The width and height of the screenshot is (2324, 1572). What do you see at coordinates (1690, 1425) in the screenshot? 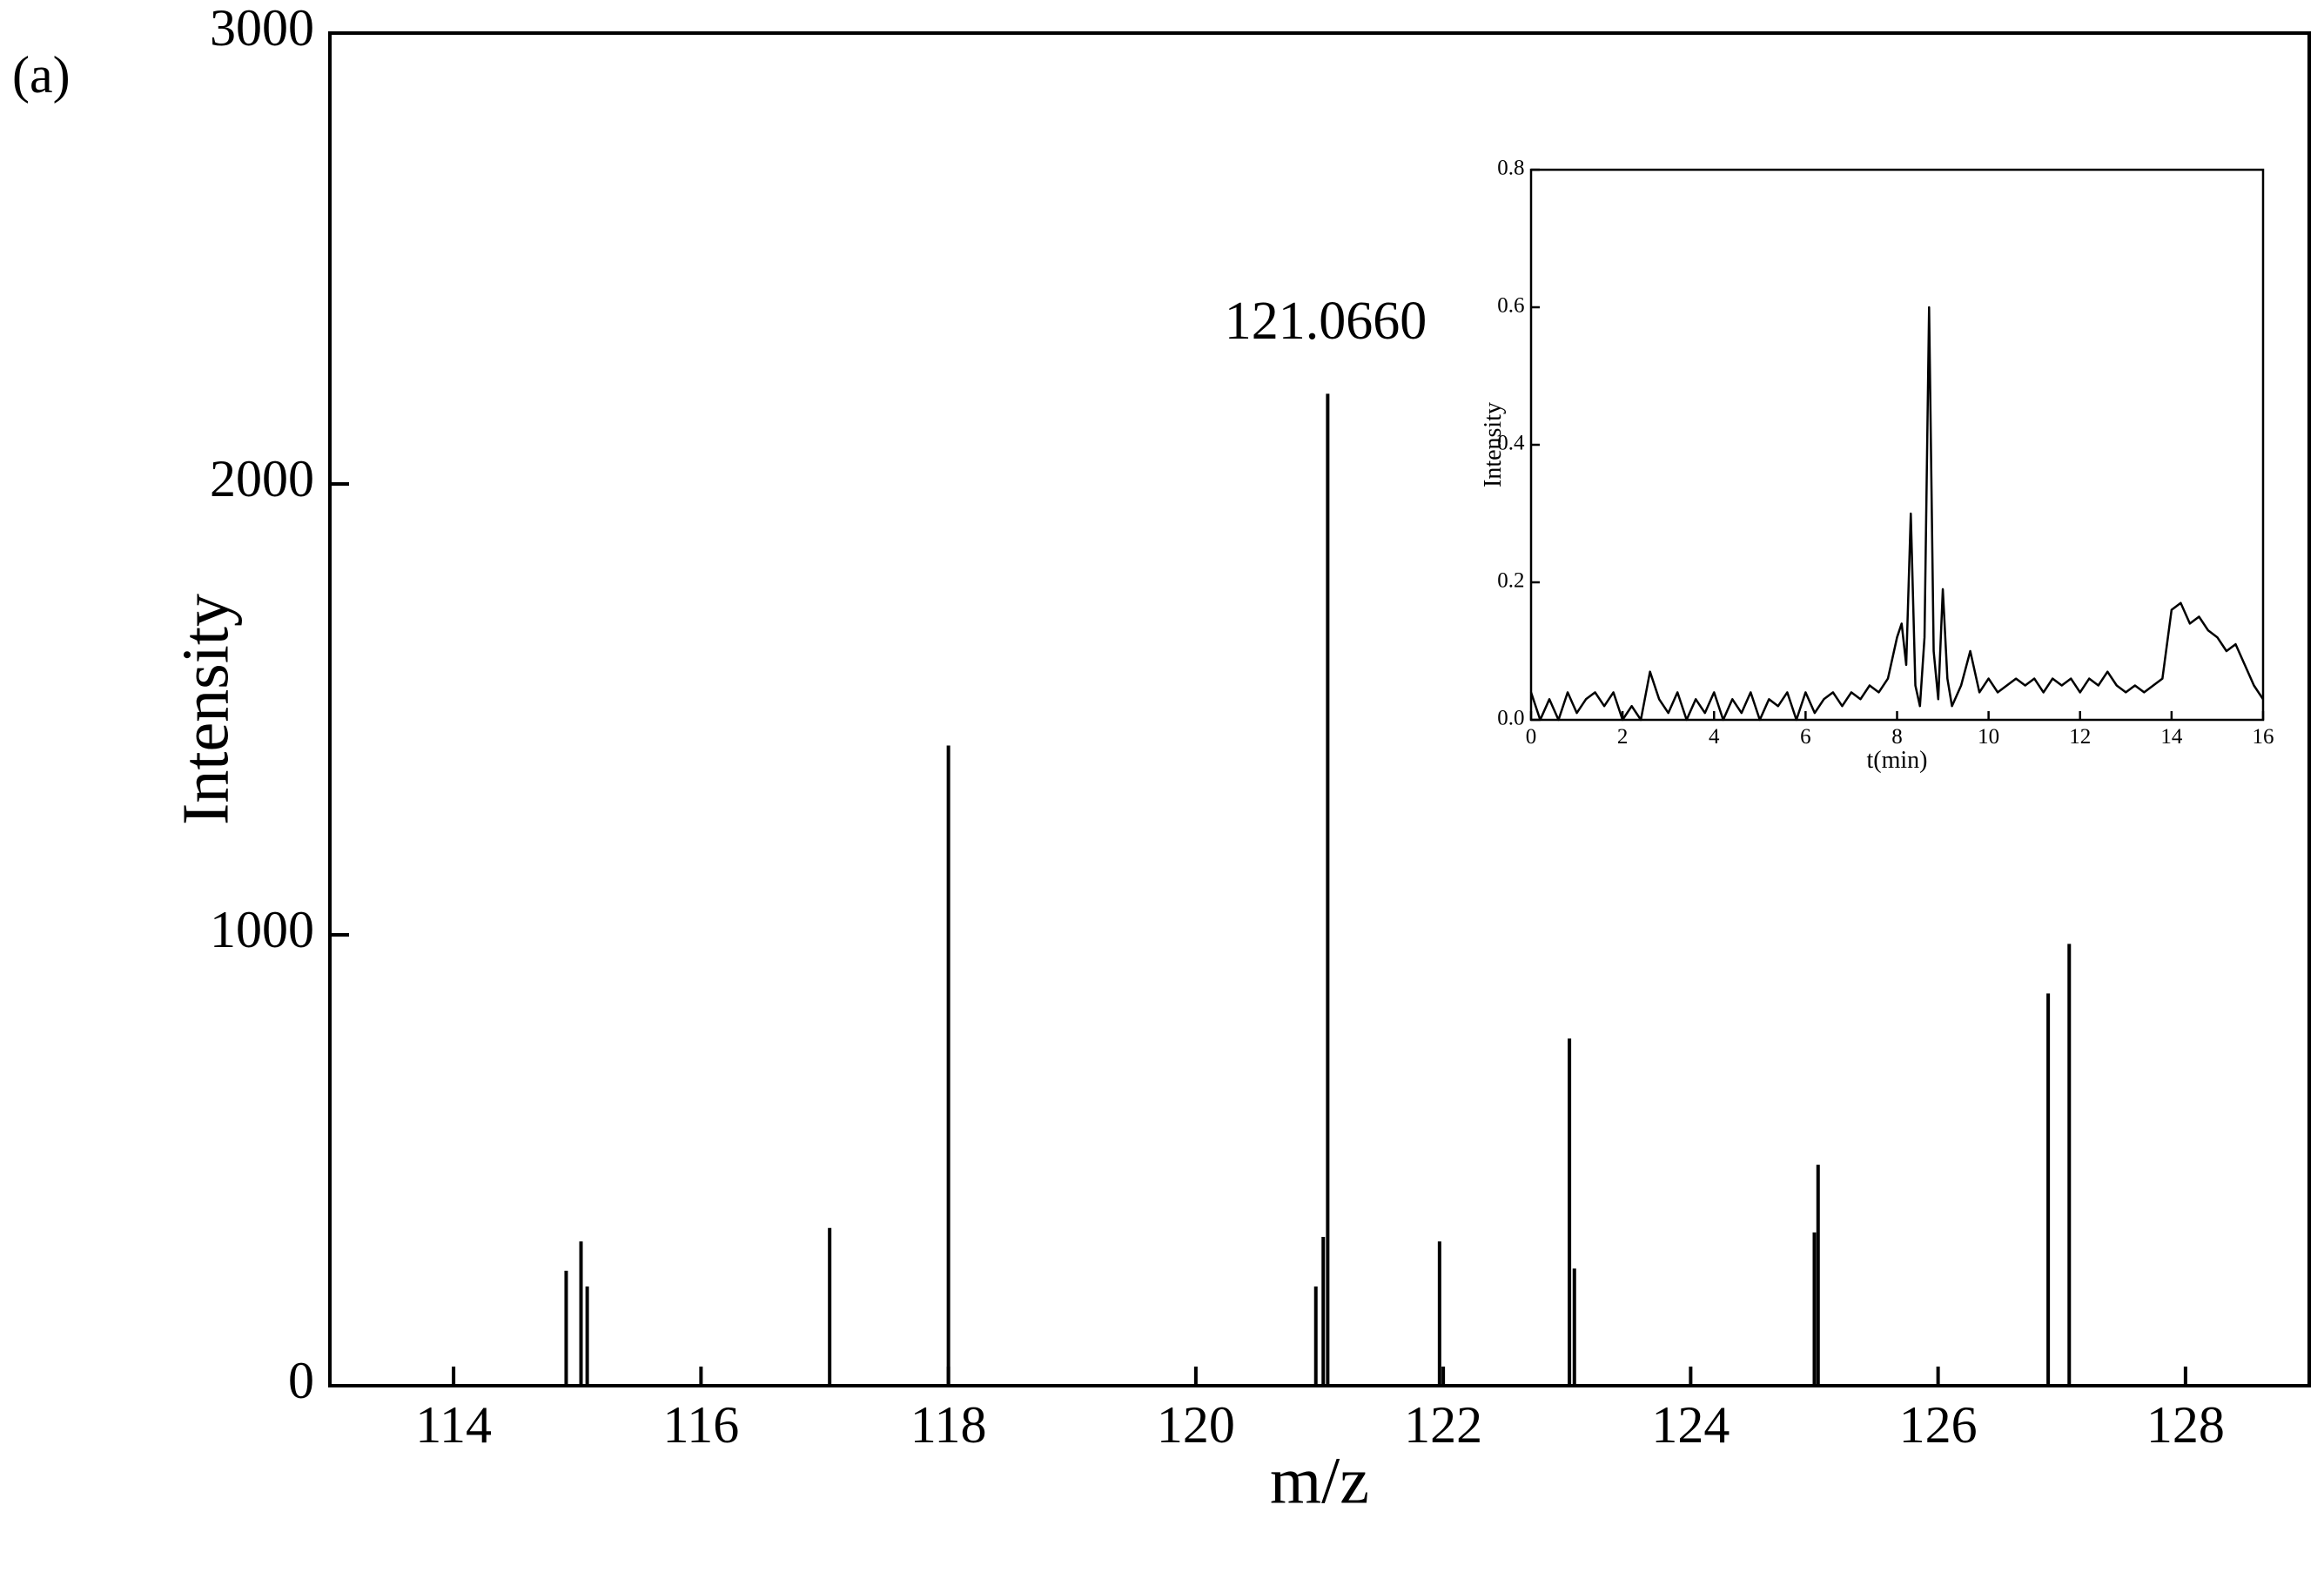
I see `x-tick-label: 124` at bounding box center [1690, 1425].